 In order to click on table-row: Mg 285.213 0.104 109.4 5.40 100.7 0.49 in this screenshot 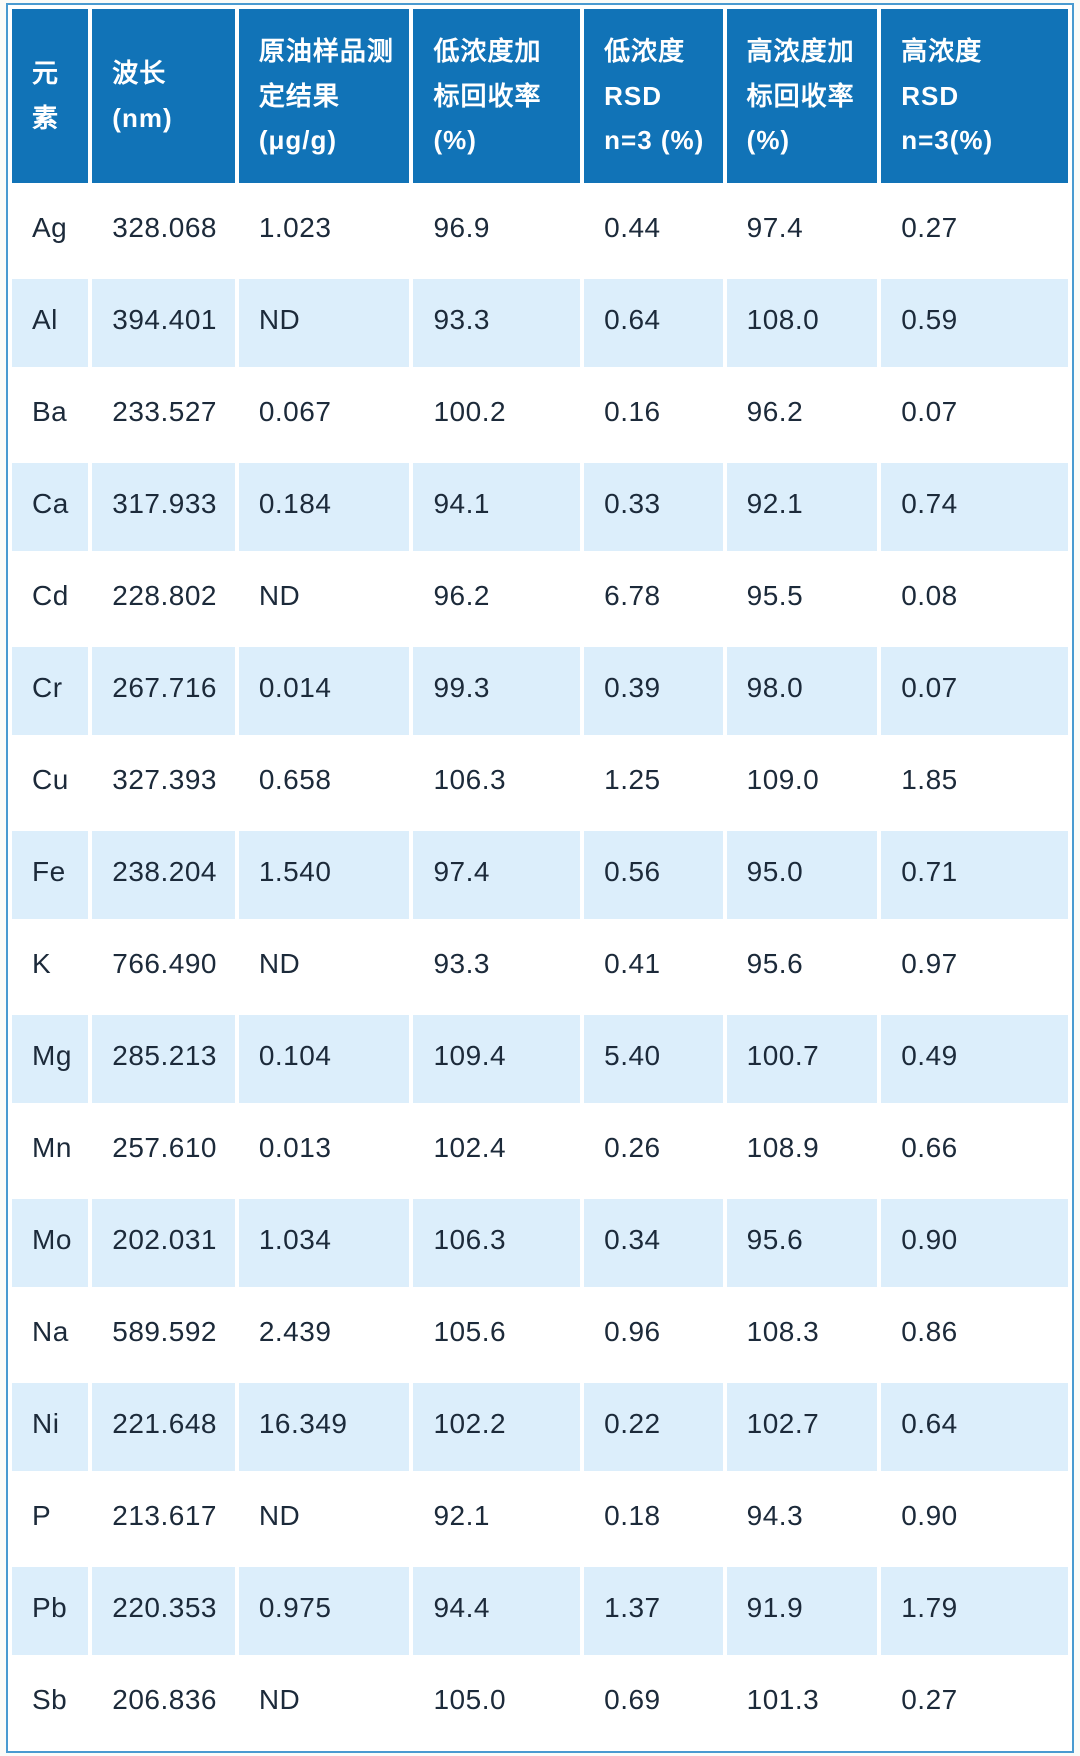, I will do `click(540, 1059)`.